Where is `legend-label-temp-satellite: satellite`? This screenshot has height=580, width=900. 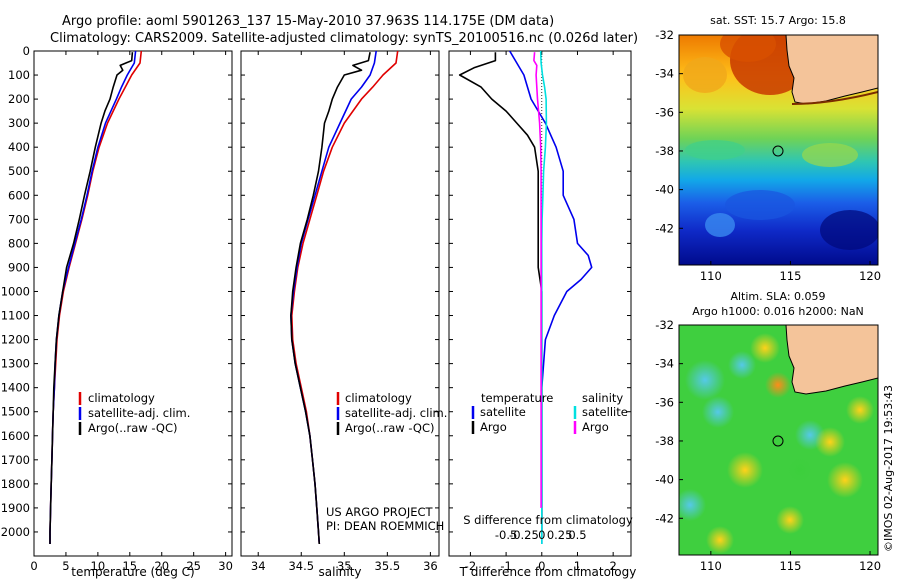 legend-label-temp-satellite: satellite is located at coordinates (503, 412).